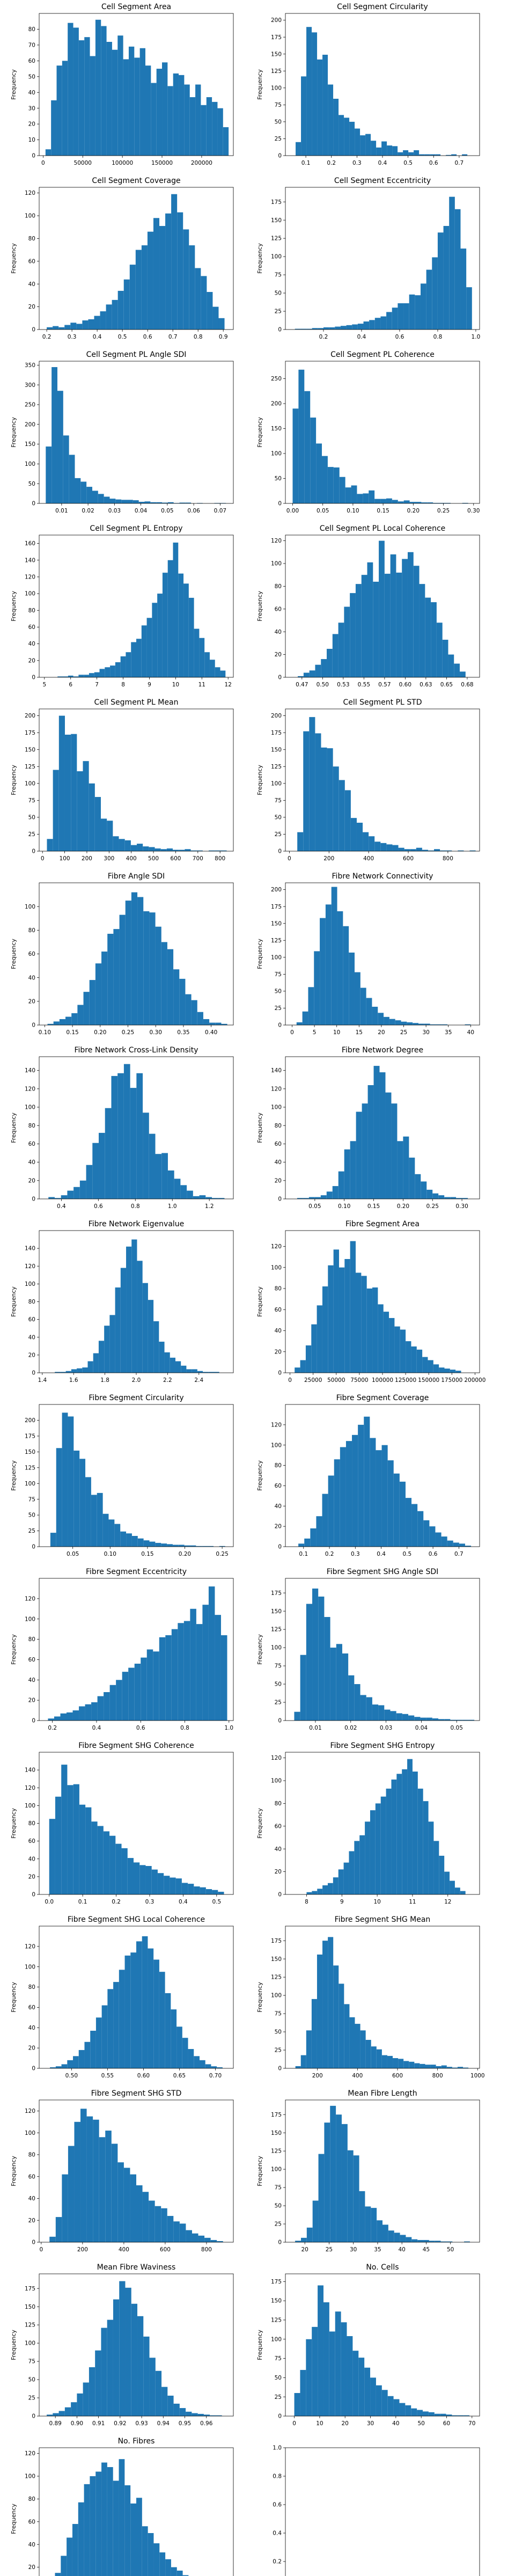 The height and width of the screenshot is (2576, 515). Describe the element at coordinates (30, 716) in the screenshot. I see `y-tick-label: 200` at that location.